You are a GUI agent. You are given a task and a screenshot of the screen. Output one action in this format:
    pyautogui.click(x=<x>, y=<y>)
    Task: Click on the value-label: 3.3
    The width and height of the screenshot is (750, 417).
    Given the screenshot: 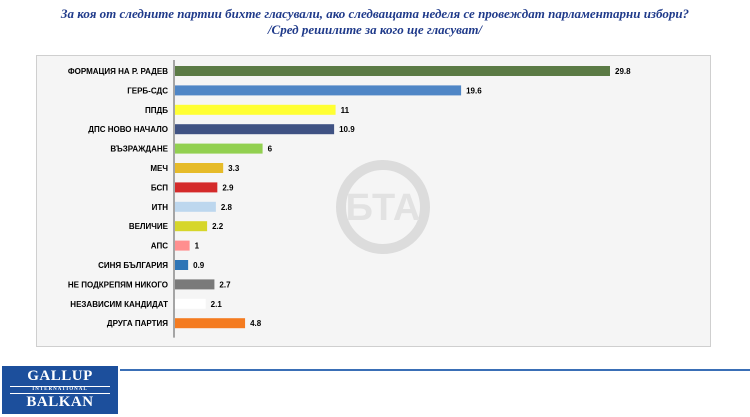 What is the action you would take?
    pyautogui.click(x=234, y=168)
    